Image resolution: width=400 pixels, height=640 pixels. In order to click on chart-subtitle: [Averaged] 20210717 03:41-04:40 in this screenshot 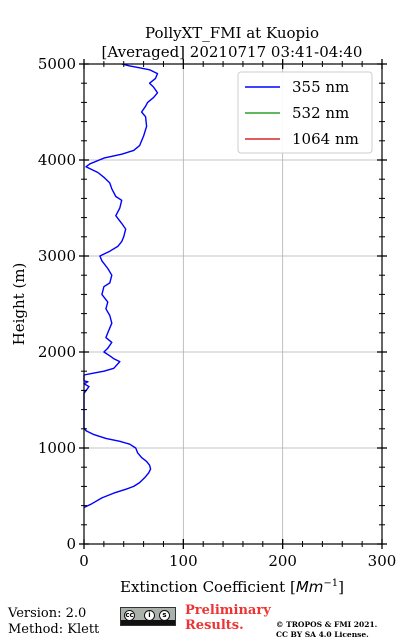, I will do `click(232, 52)`.